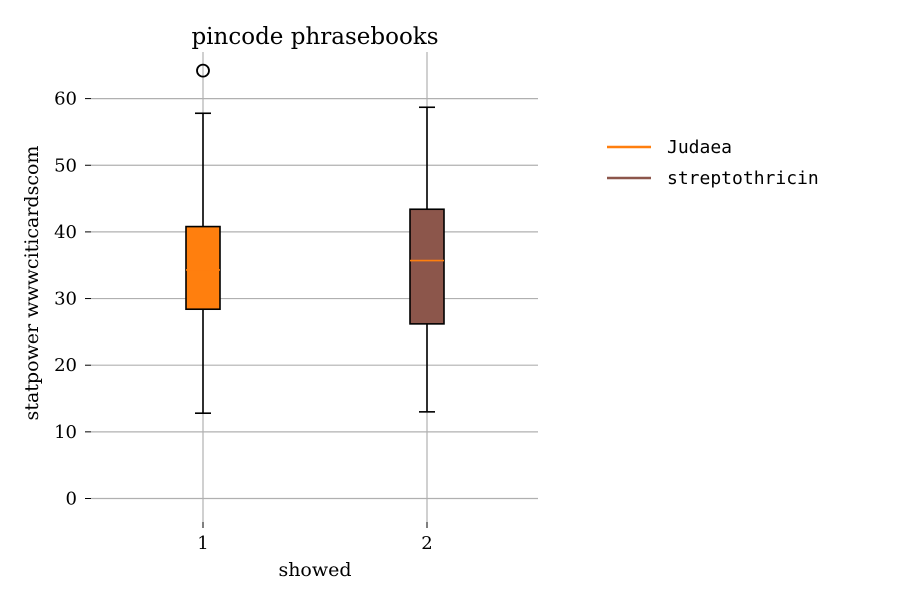 This screenshot has height=600, width=900. I want to click on y-tick-label: 50, so click(65, 165).